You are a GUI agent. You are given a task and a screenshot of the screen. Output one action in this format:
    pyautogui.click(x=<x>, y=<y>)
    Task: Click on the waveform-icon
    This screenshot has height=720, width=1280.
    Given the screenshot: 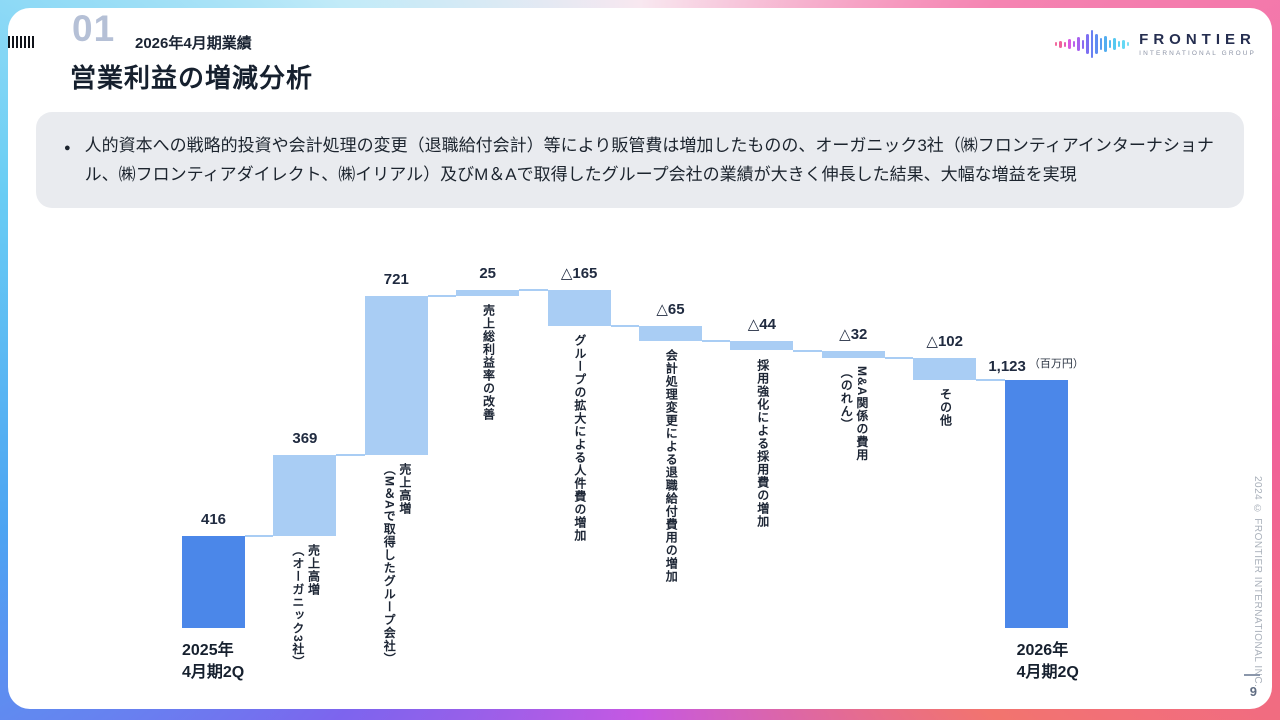 What is the action you would take?
    pyautogui.click(x=1092, y=44)
    